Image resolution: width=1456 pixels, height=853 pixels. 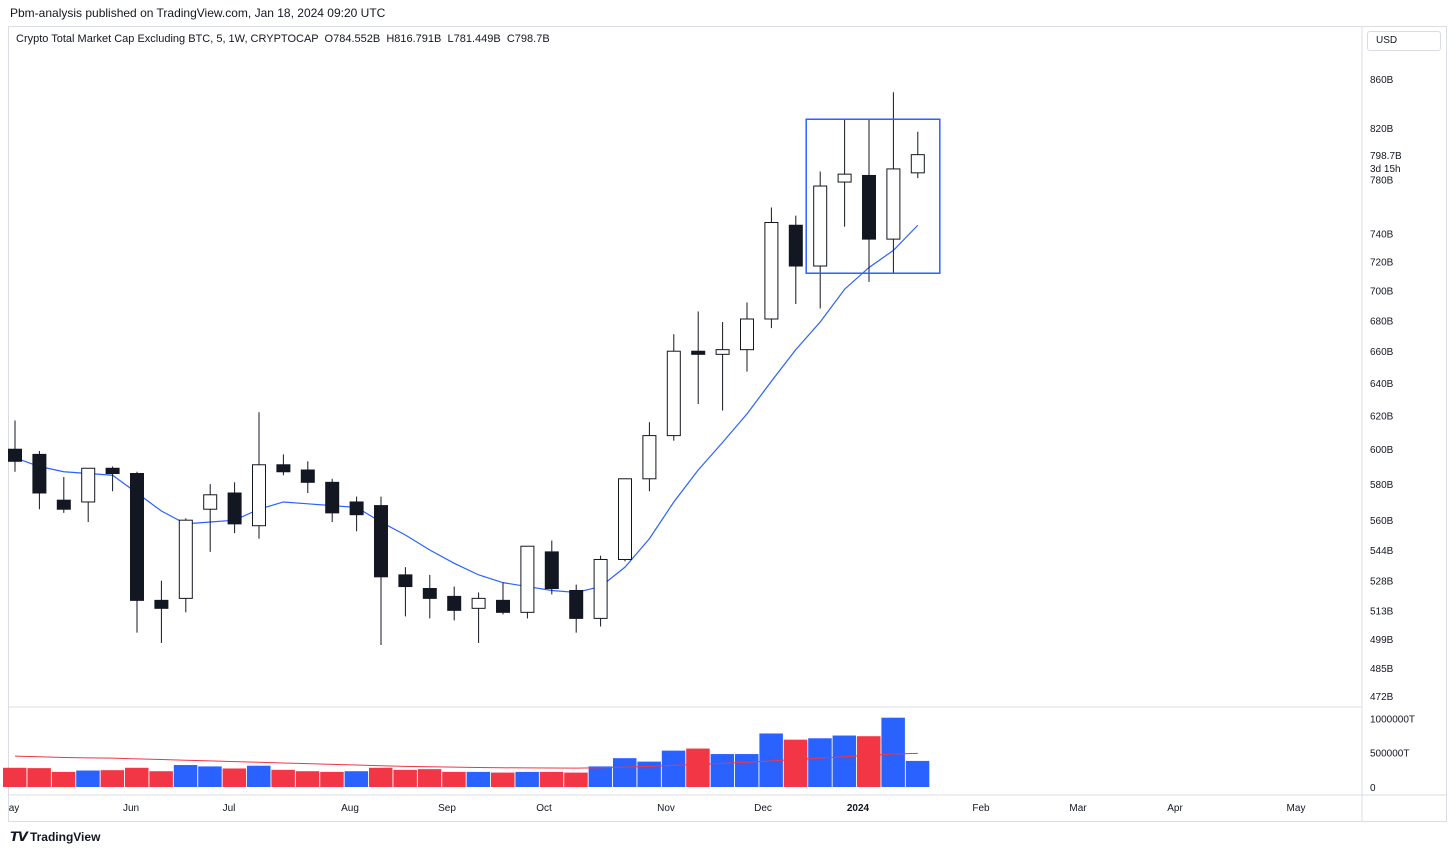 What do you see at coordinates (131, 808) in the screenshot?
I see `time-tick-label: Jun` at bounding box center [131, 808].